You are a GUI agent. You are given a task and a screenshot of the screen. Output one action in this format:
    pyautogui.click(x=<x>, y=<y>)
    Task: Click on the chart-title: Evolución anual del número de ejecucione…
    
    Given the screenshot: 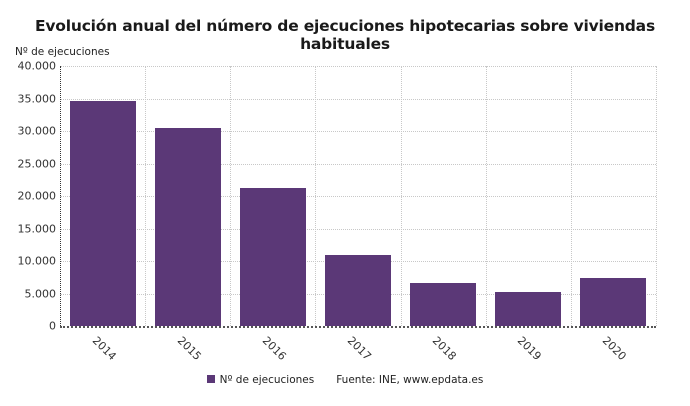 What is the action you would take?
    pyautogui.click(x=345, y=35)
    